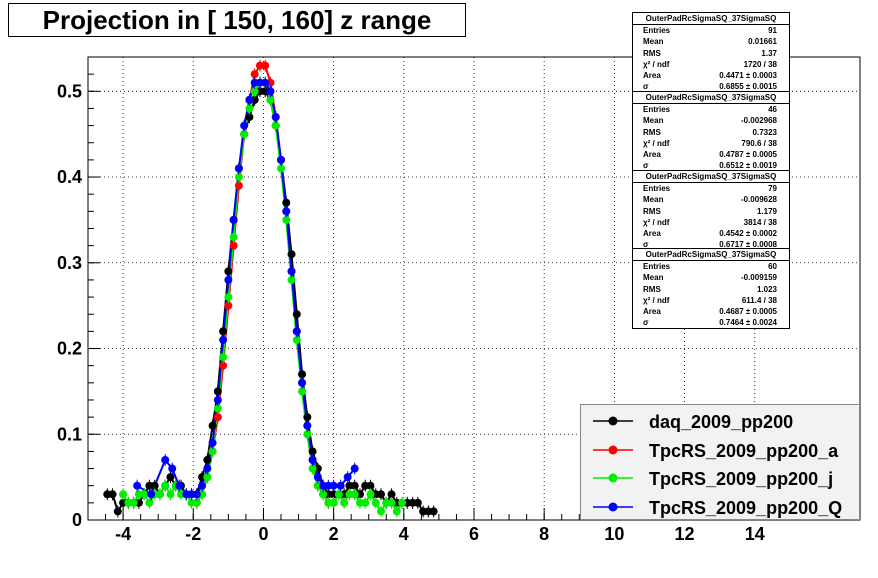 This screenshot has height=578, width=878. Describe the element at coordinates (404, 534) in the screenshot. I see `x-tick-label: 4` at that location.